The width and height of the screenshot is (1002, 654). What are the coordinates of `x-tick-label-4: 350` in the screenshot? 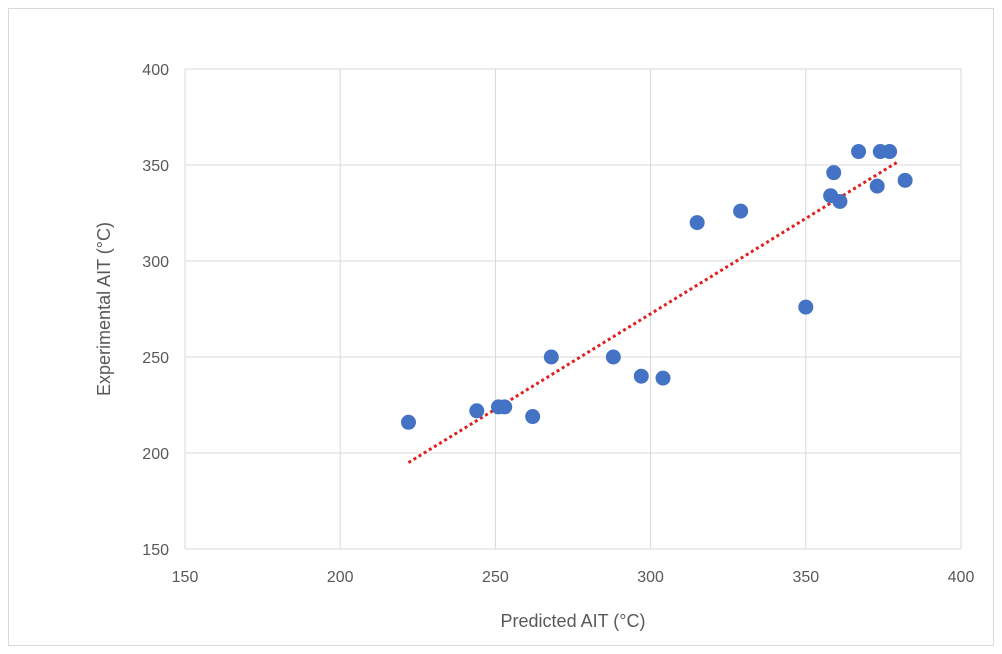 It's located at (805, 577).